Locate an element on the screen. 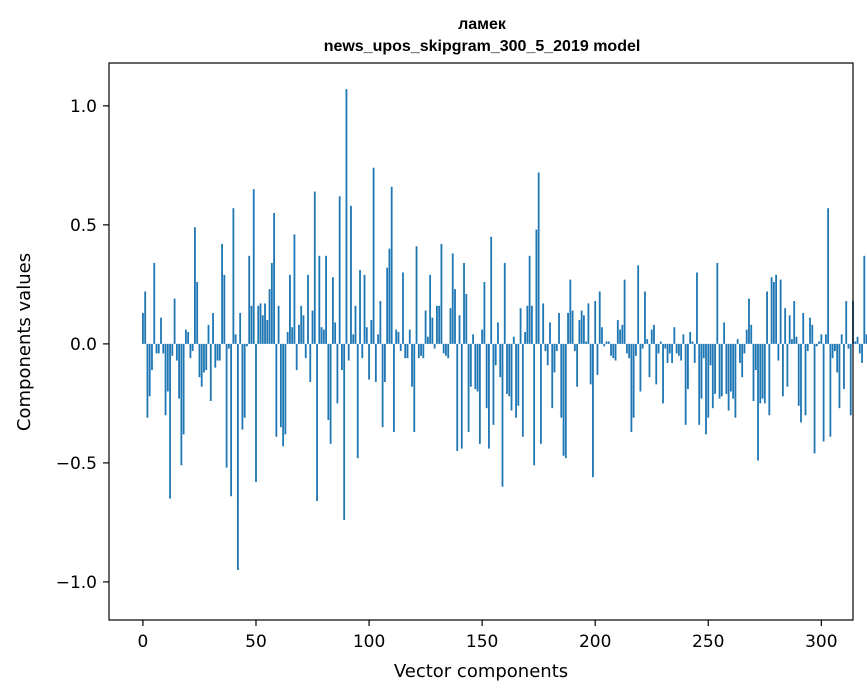 The height and width of the screenshot is (696, 867). x-tick-label: 100 is located at coordinates (369, 642).